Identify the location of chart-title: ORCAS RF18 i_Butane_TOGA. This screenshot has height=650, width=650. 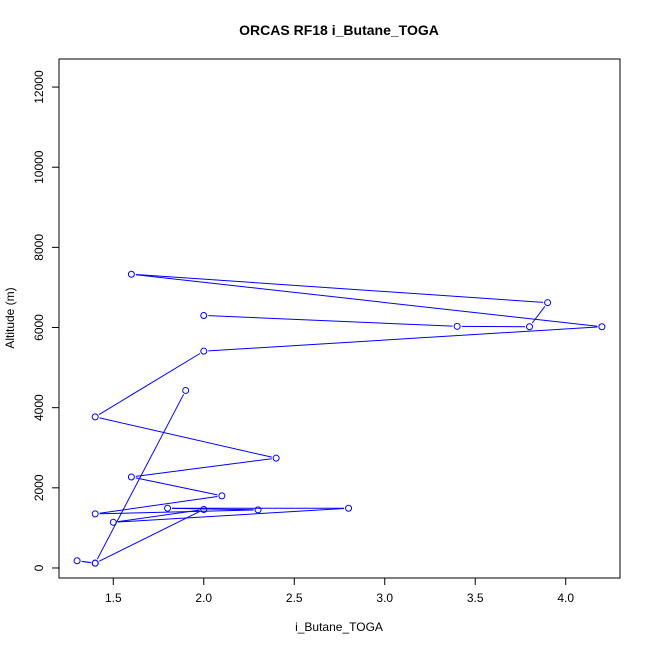
(339, 30).